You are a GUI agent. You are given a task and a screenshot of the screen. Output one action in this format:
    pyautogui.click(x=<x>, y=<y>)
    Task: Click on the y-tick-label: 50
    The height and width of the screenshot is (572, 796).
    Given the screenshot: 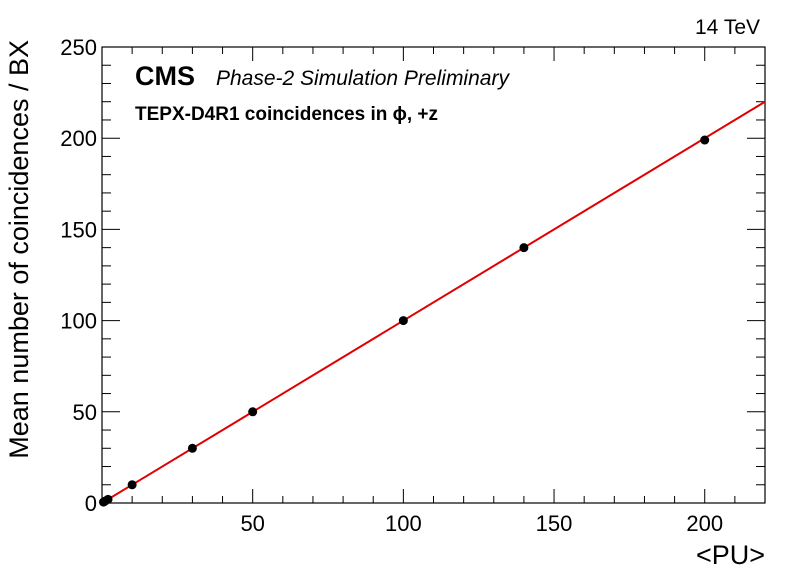 What is the action you would take?
    pyautogui.click(x=85, y=412)
    